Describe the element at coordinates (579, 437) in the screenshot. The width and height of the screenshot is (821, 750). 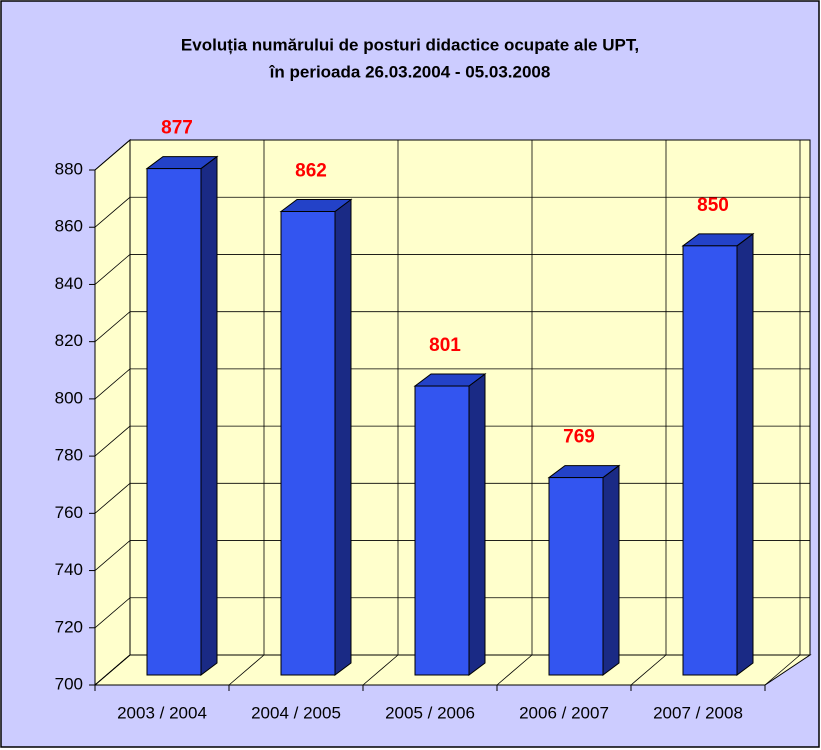
I see `value-label: 769` at that location.